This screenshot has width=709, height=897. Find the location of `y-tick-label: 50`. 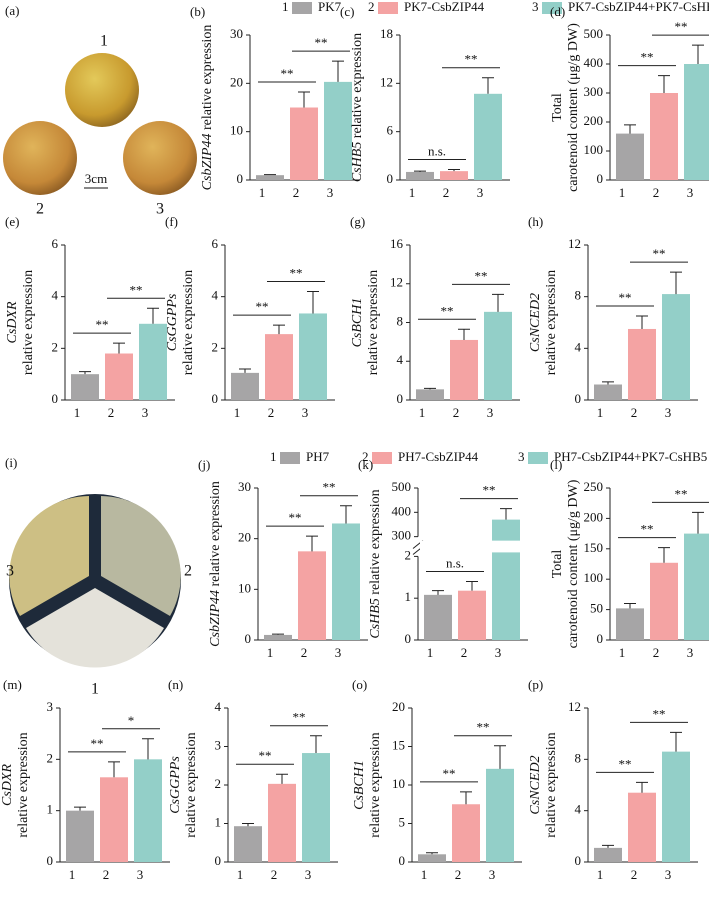

y-tick-label: 50 is located at coordinates (596, 608).